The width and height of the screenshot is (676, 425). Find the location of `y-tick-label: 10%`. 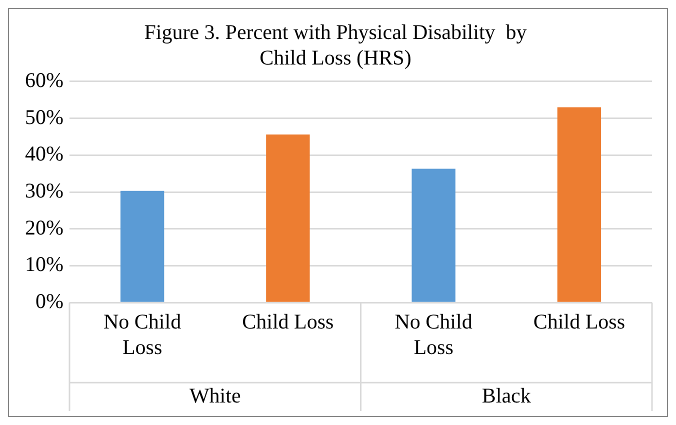

y-tick-label: 10% is located at coordinates (44, 264).